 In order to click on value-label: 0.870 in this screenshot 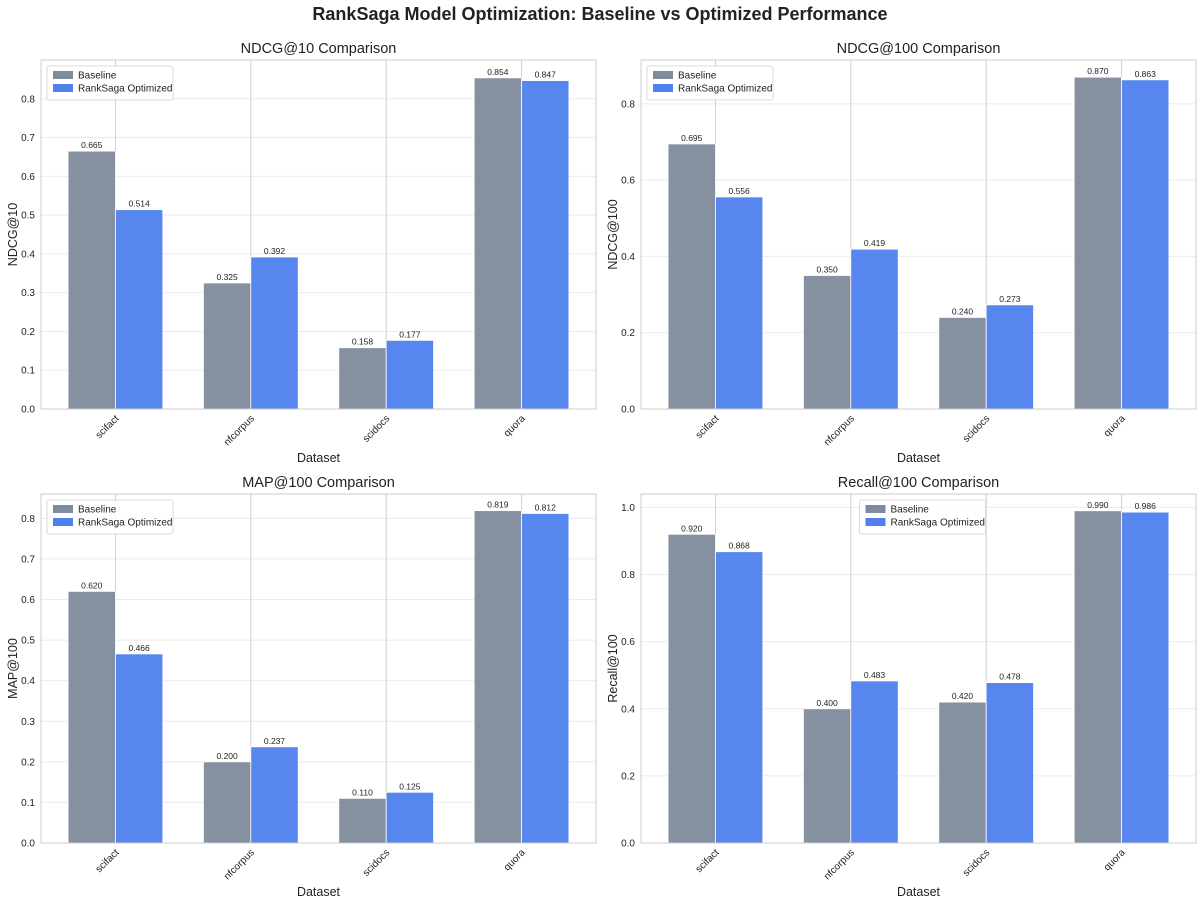, I will do `click(1098, 71)`.